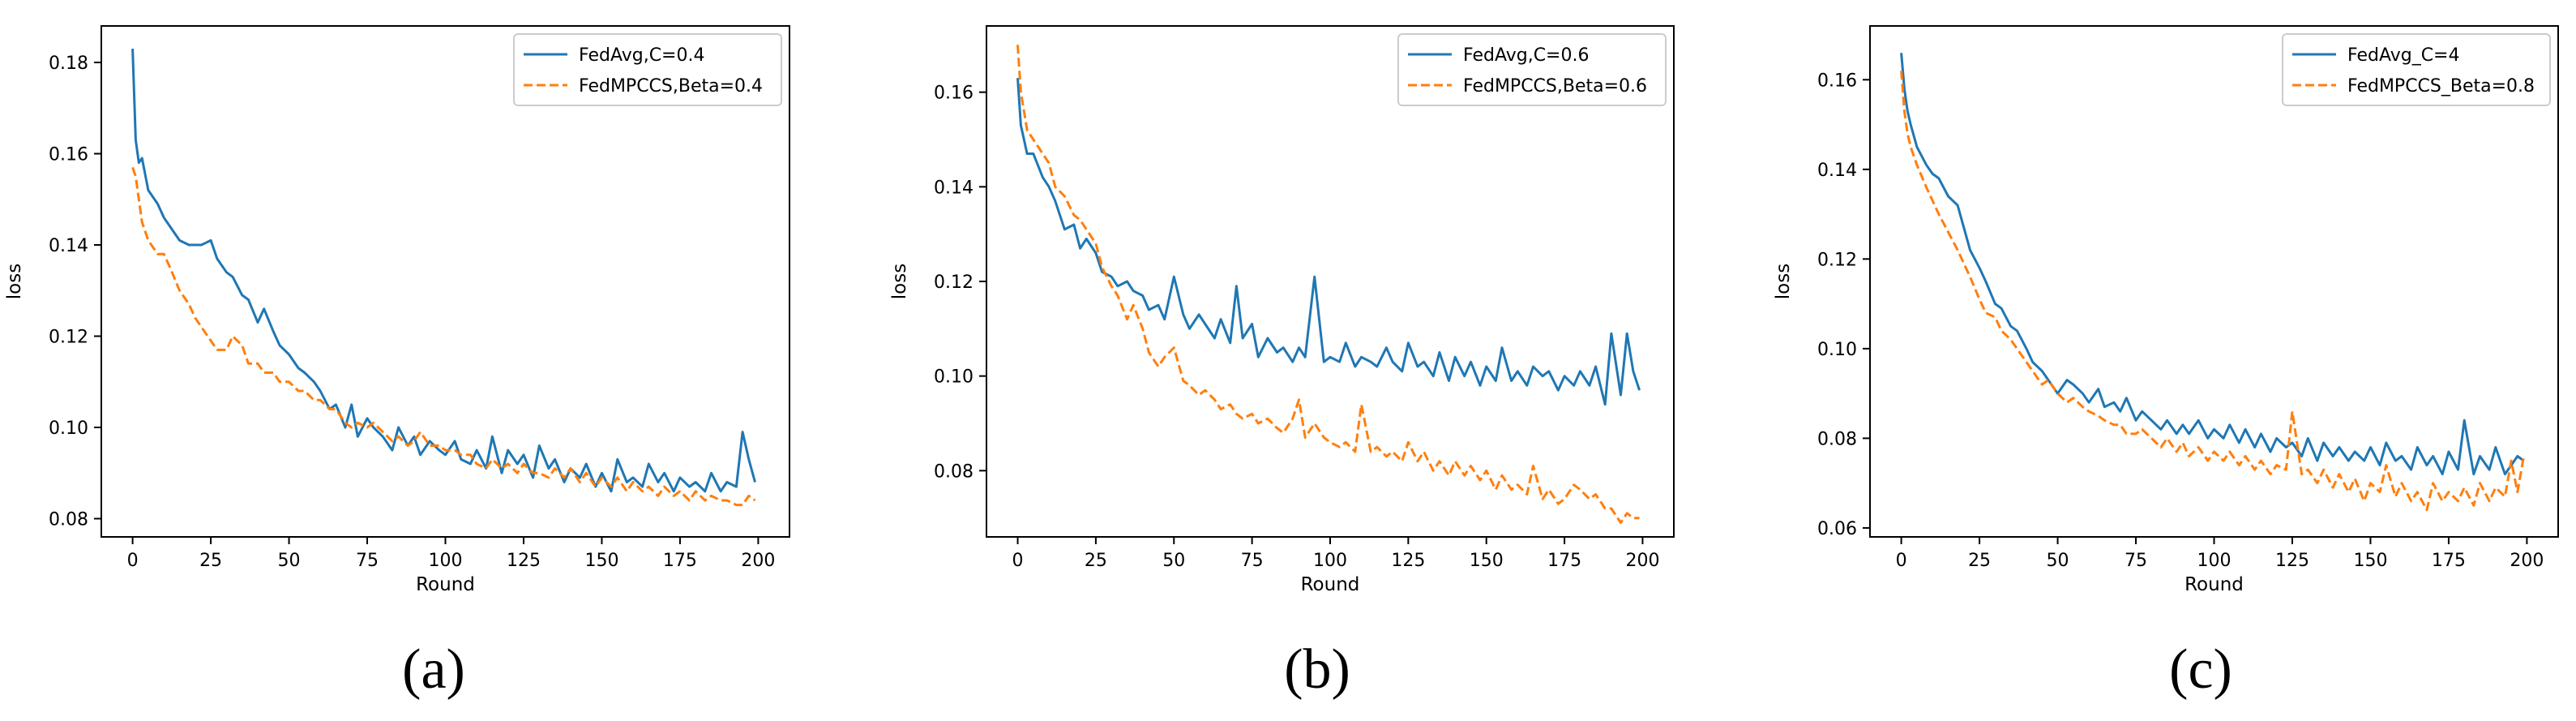  Describe the element at coordinates (671, 86) in the screenshot. I see `legend-entry: FedMPCCS,Beta=0.4` at that location.